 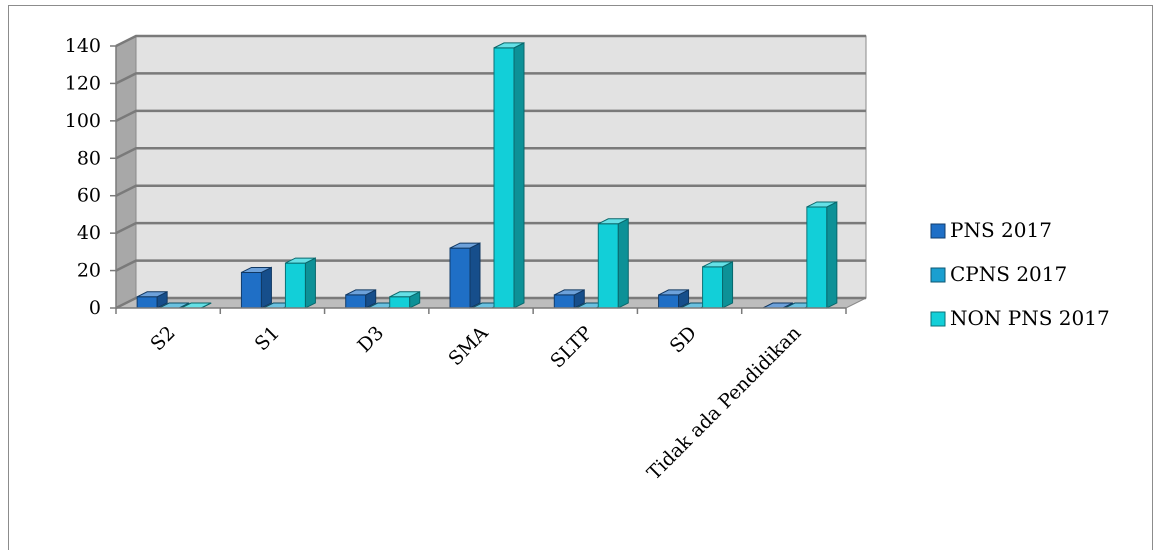 What do you see at coordinates (83, 121) in the screenshot?
I see `y-tick-label: 100` at bounding box center [83, 121].